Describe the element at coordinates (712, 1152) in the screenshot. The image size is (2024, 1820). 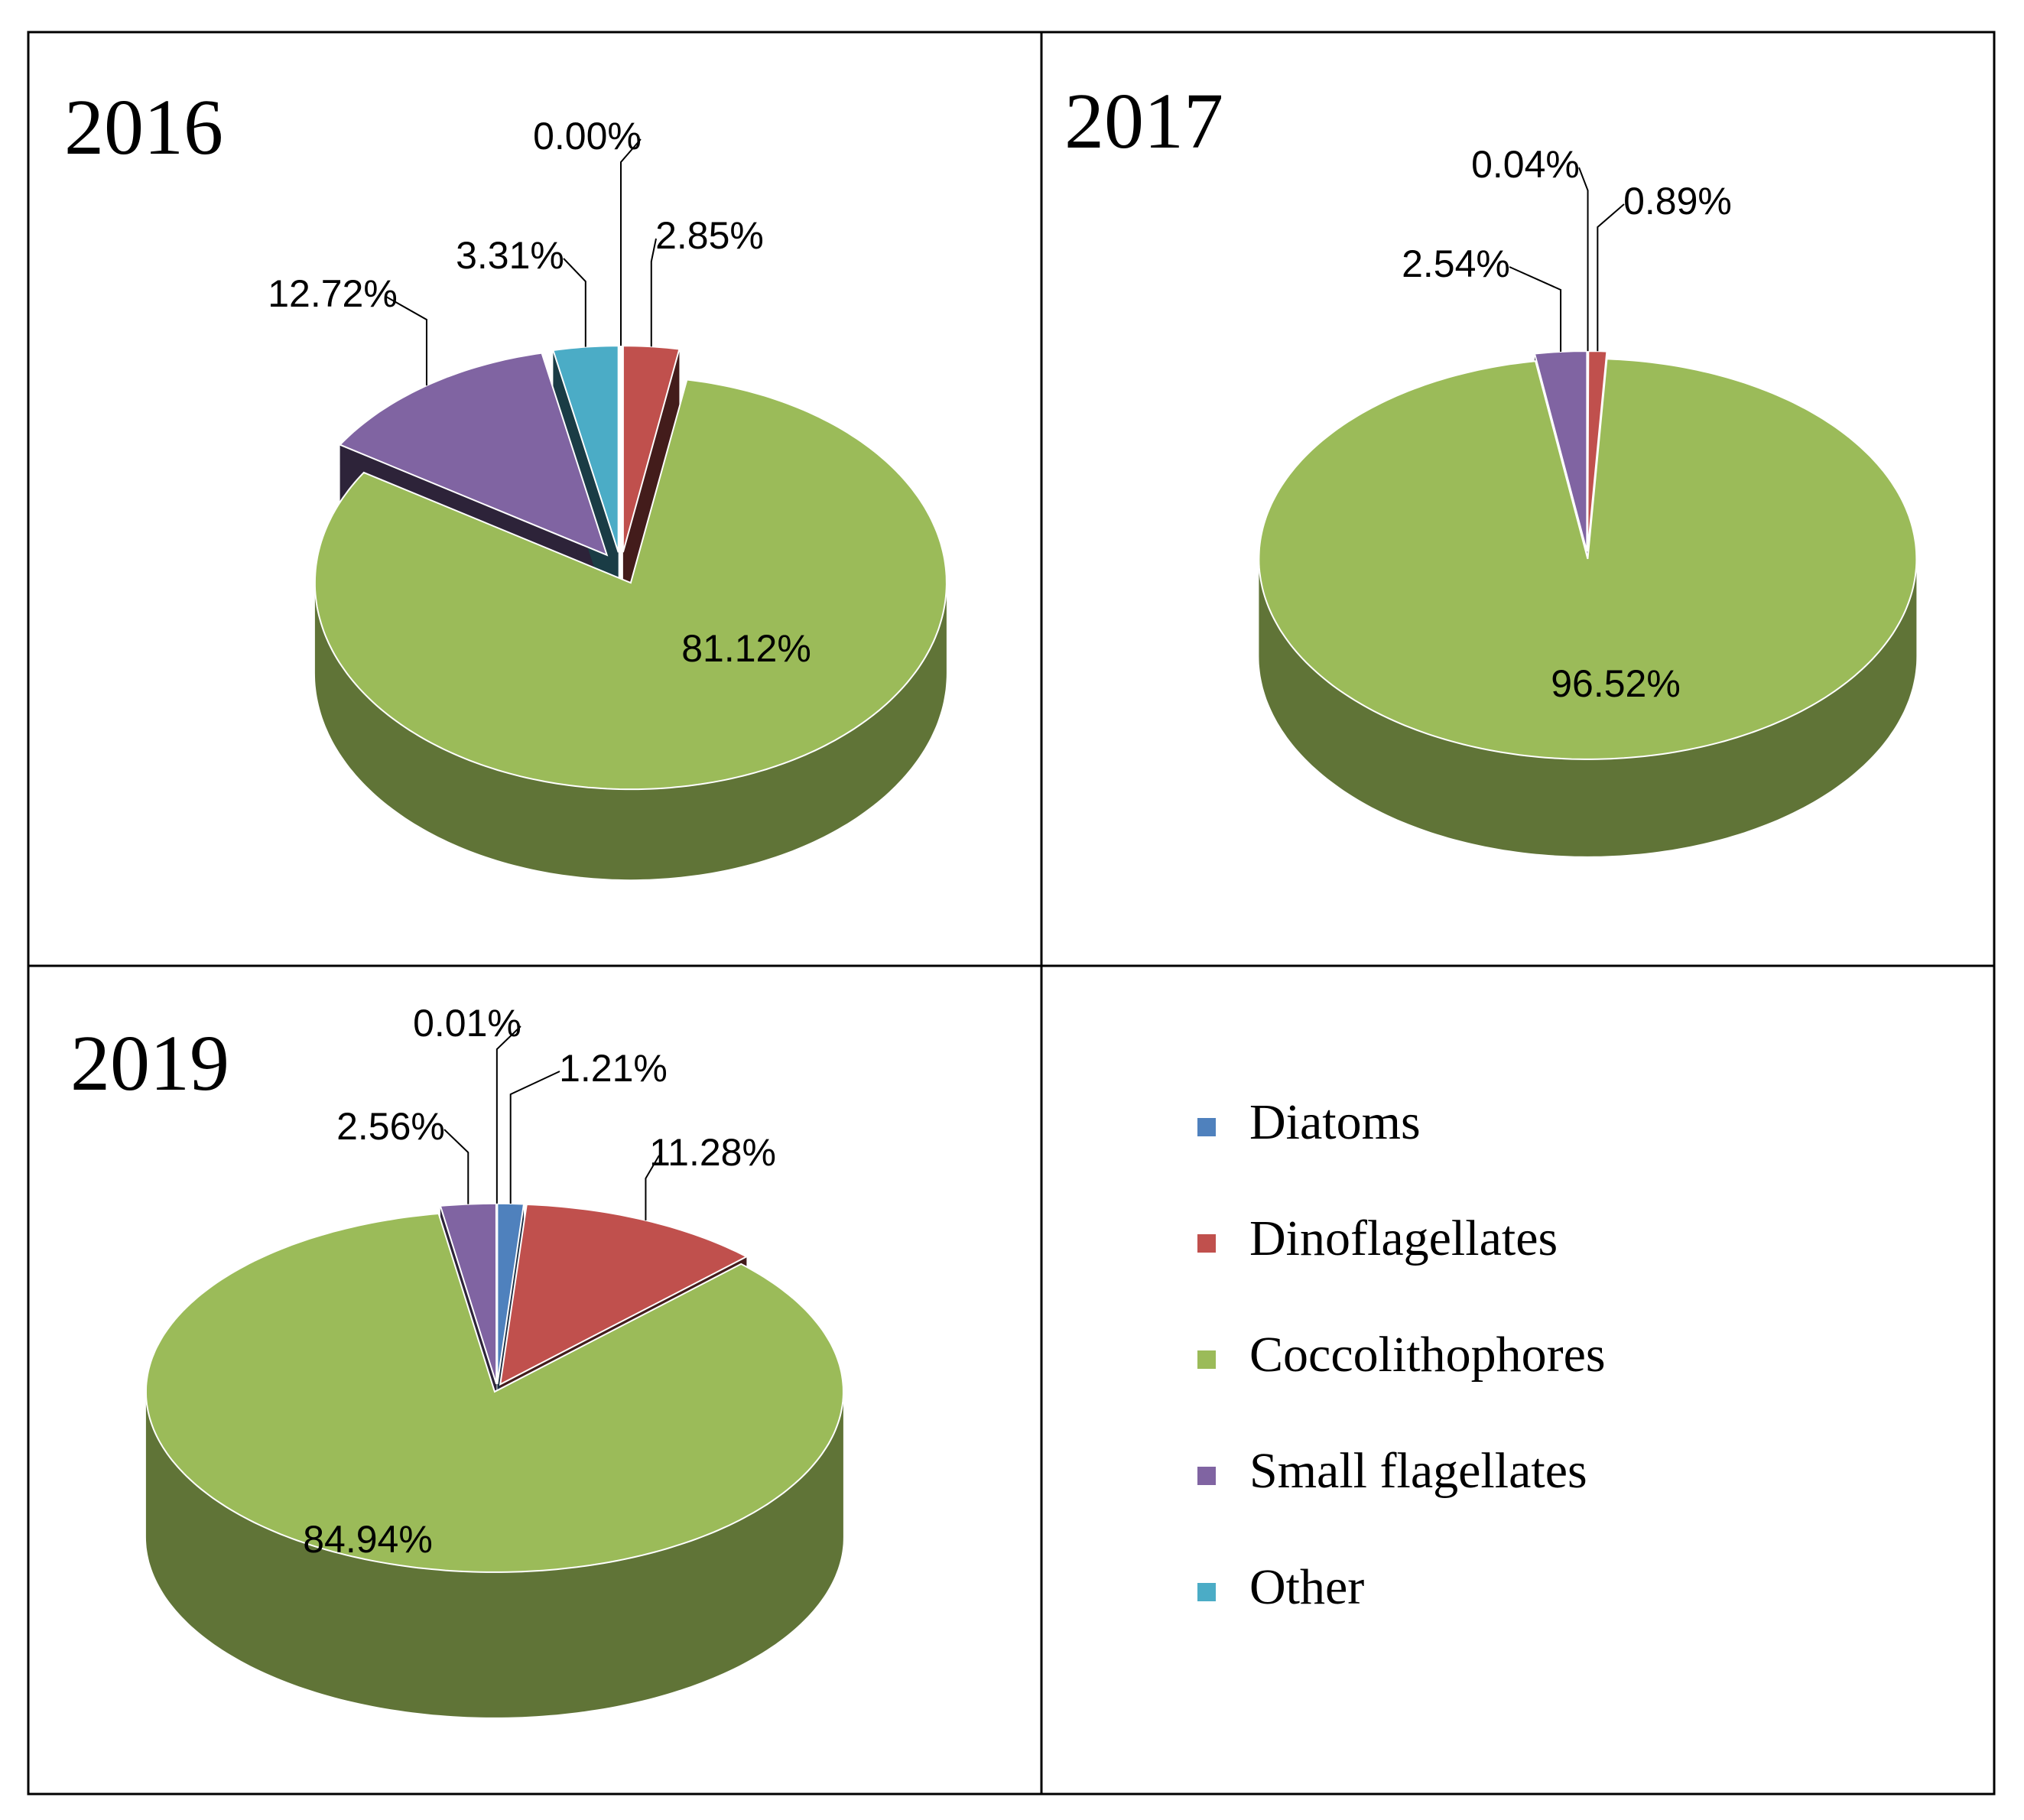
I see `data-label: 11.28%` at that location.